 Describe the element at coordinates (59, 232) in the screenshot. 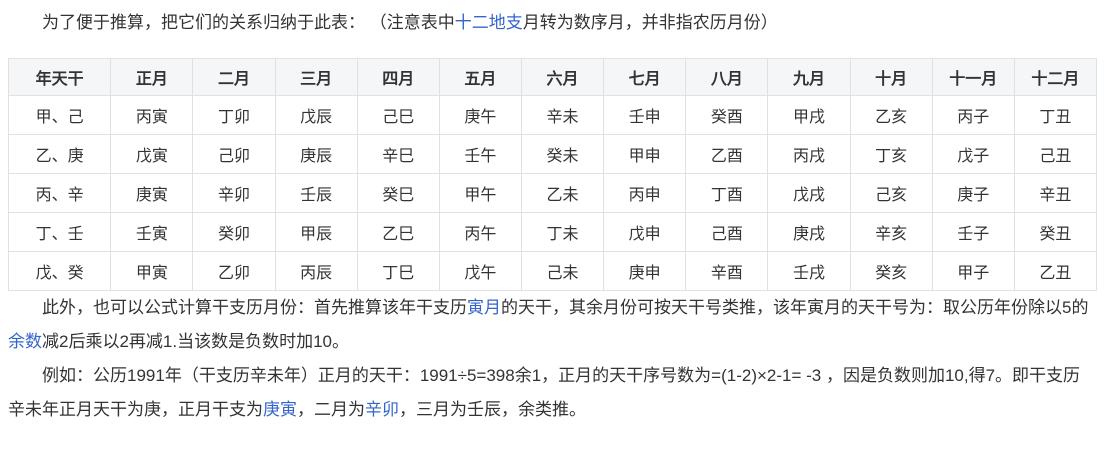

I see `year-stem-cell: 丁、壬` at that location.